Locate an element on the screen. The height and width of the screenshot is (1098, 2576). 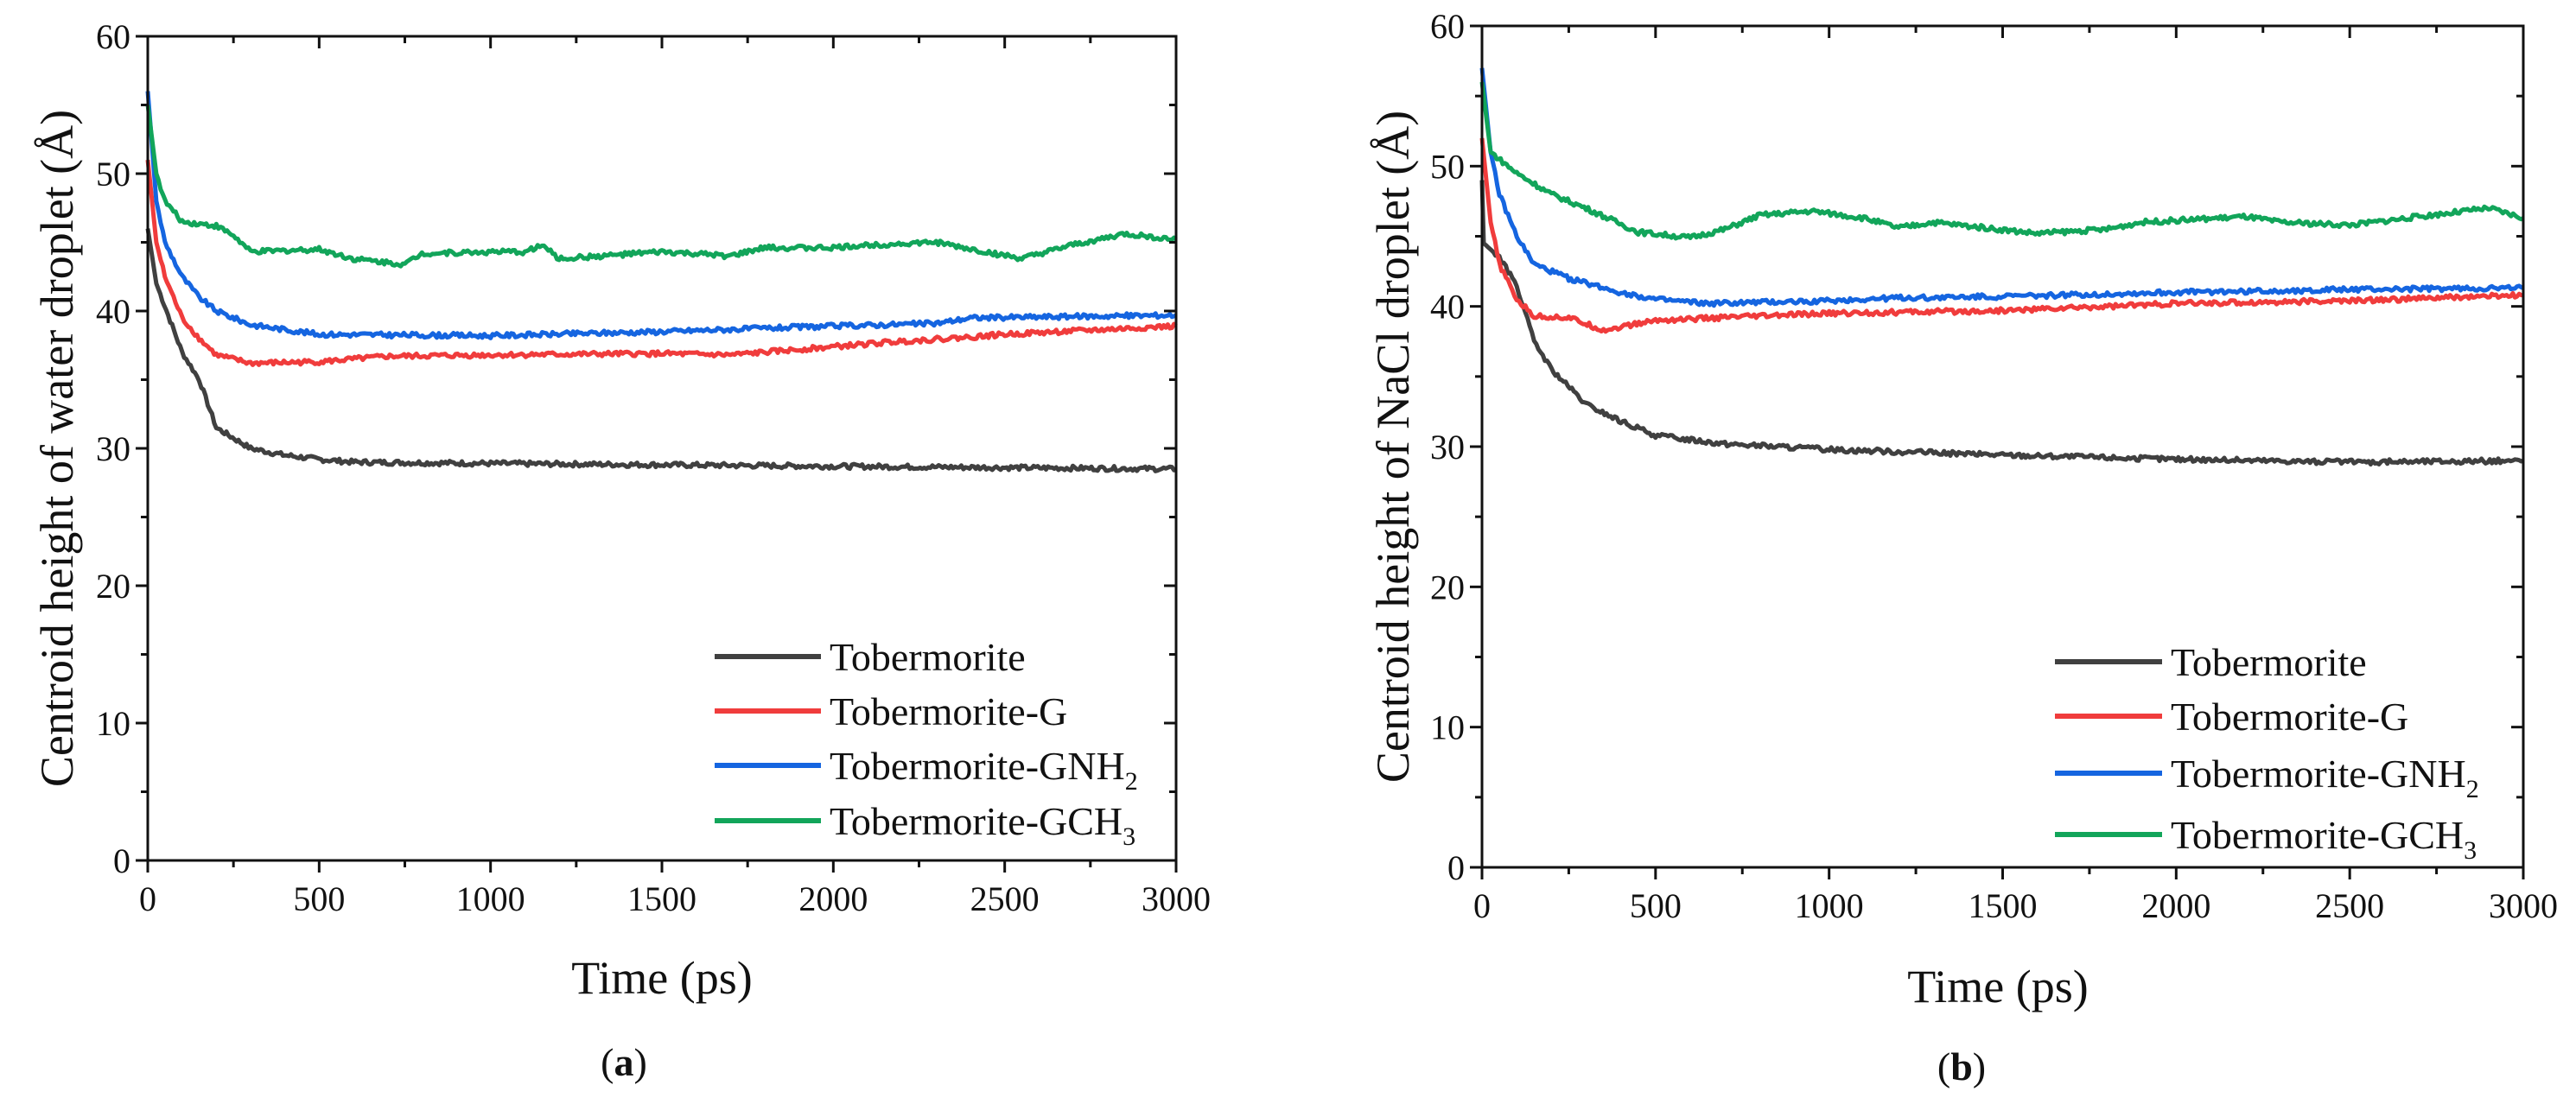
panel-label-letter: a is located at coordinates (624, 1062).